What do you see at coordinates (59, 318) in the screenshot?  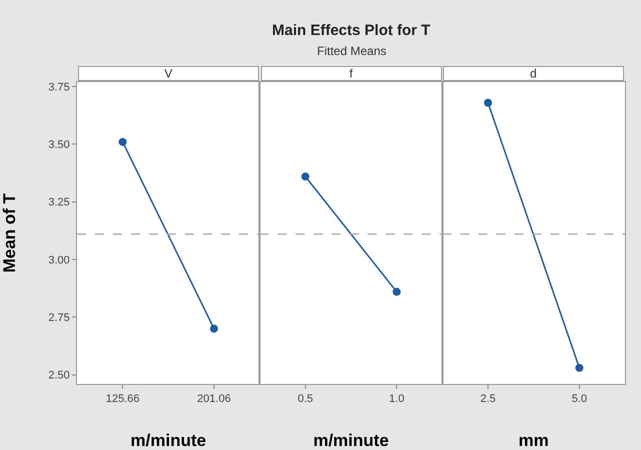 I see `y-tick-label: 2.75` at bounding box center [59, 318].